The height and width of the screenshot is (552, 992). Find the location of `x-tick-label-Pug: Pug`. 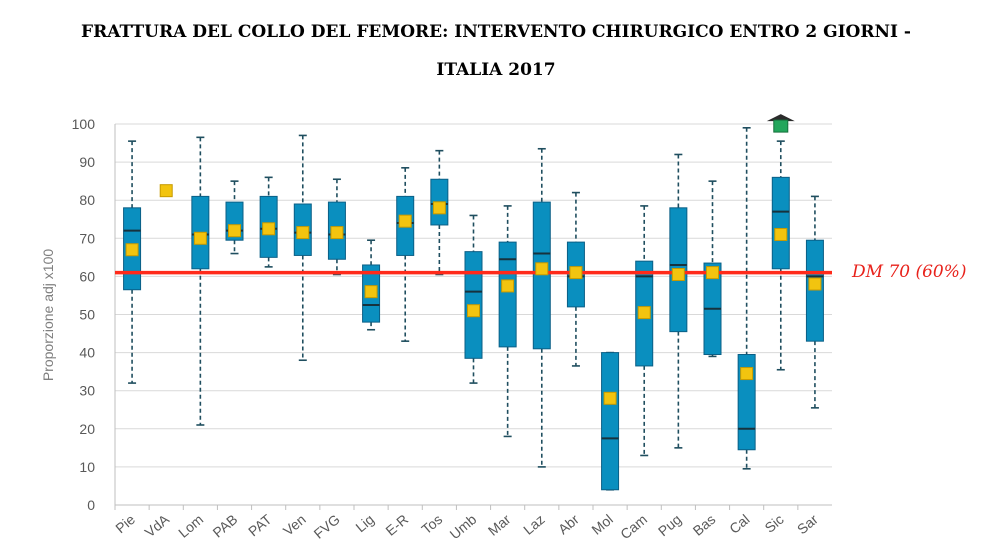

x-tick-label-Pug: Pug is located at coordinates (669, 525).